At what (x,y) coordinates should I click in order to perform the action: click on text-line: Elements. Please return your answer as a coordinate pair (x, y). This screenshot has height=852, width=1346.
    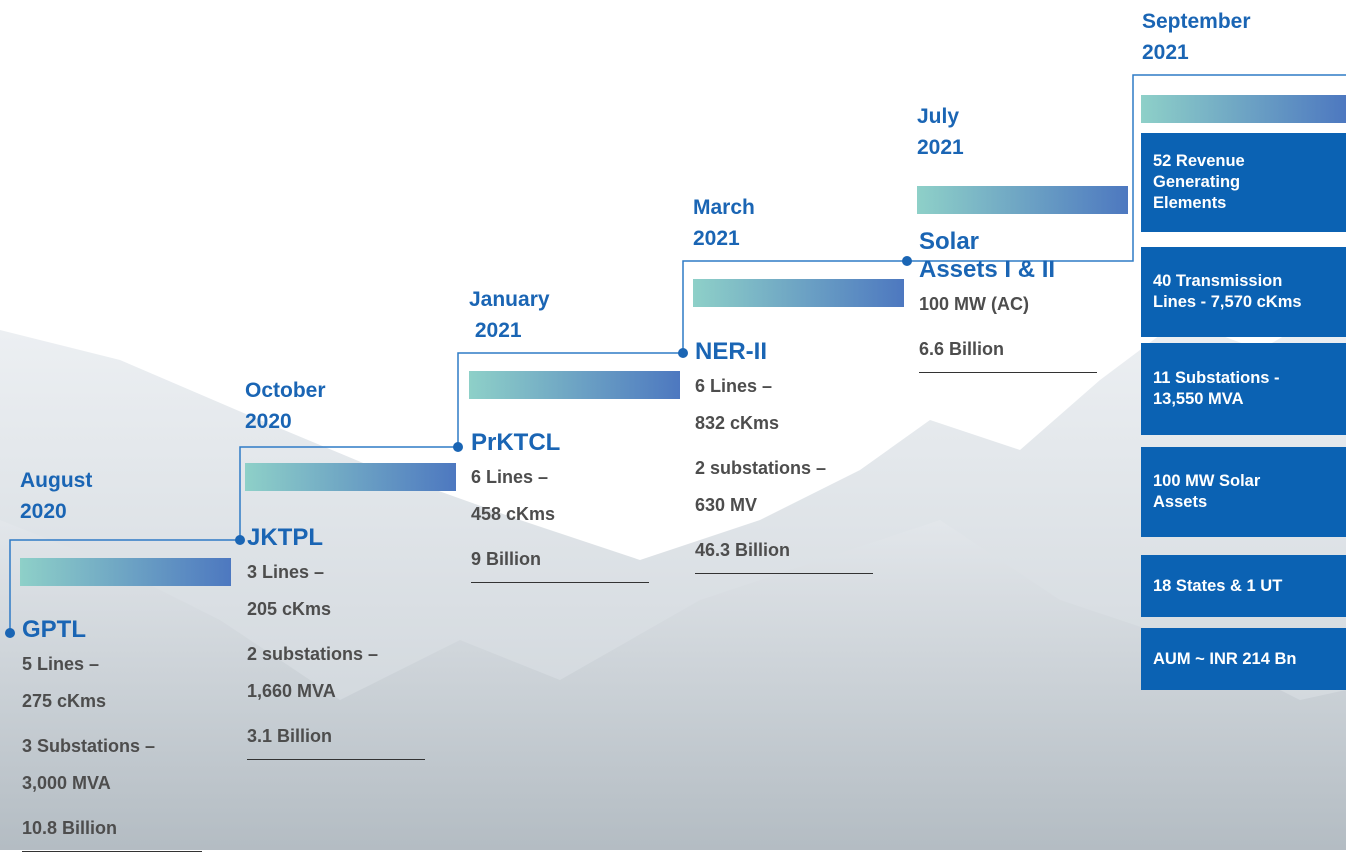
    Looking at the image, I should click on (1190, 203).